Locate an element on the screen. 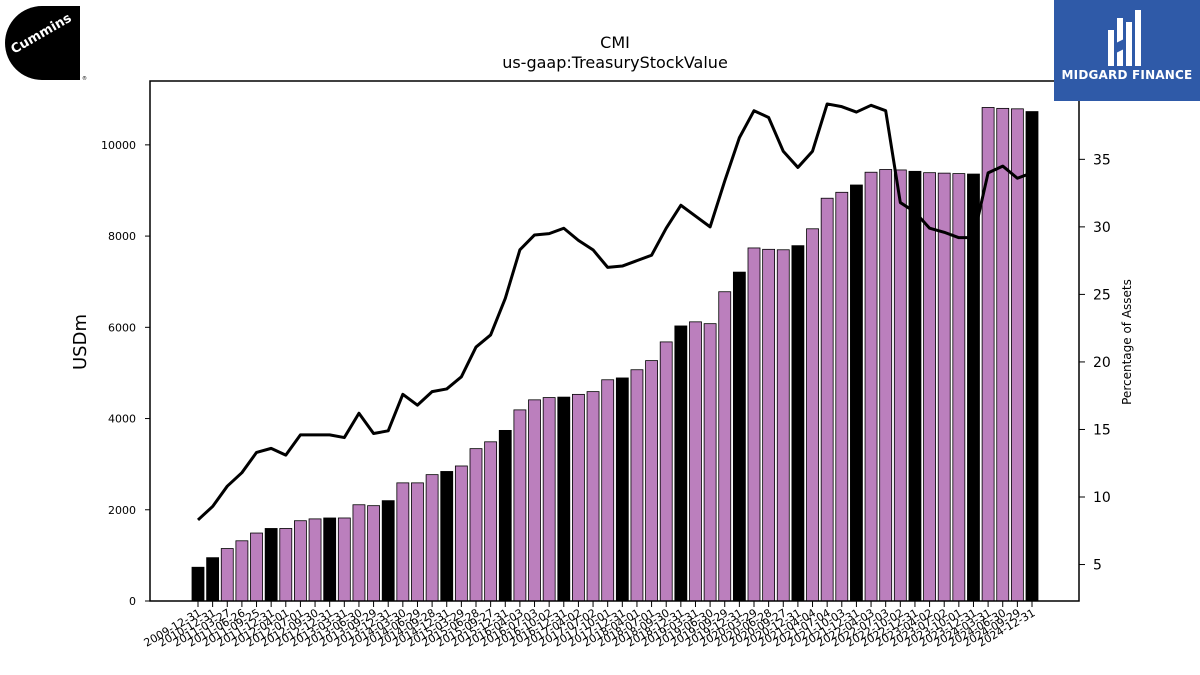 Image resolution: width=1200 pixels, height=675 pixels. y-axis-label: USDm is located at coordinates (80, 342).